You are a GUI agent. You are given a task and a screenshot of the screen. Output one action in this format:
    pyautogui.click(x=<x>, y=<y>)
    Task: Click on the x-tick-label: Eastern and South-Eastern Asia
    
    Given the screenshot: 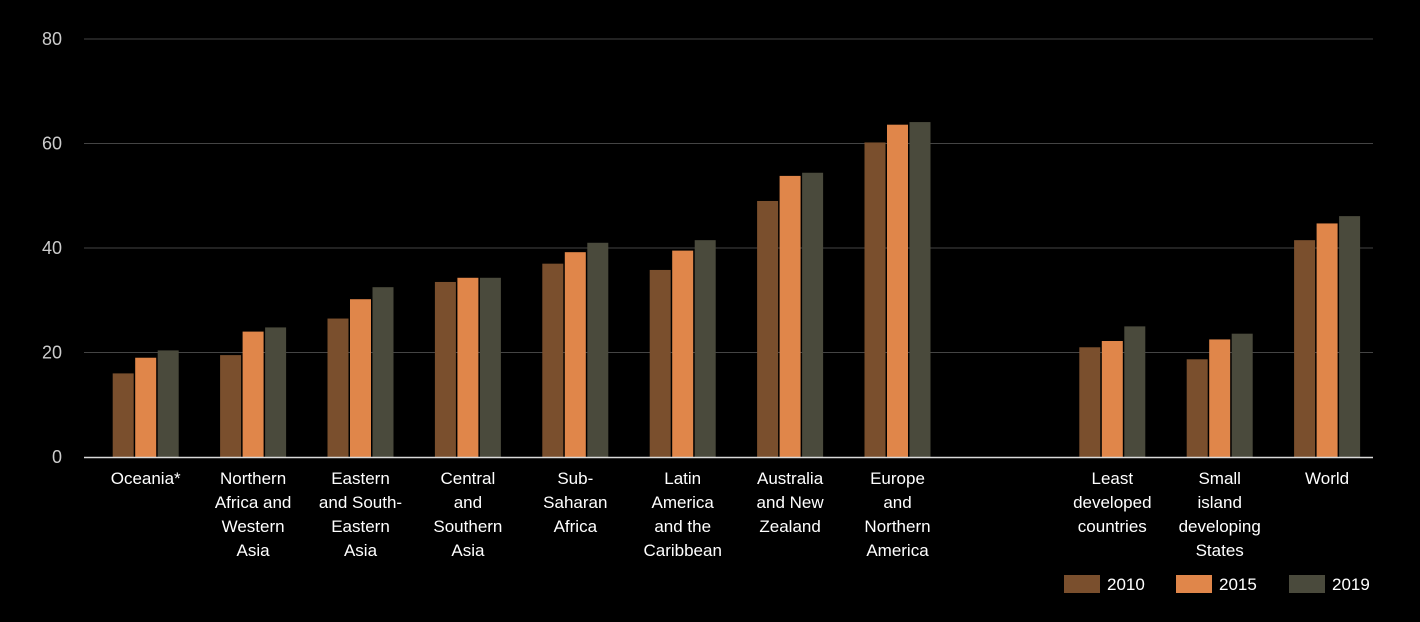 What is the action you would take?
    pyautogui.click(x=360, y=514)
    